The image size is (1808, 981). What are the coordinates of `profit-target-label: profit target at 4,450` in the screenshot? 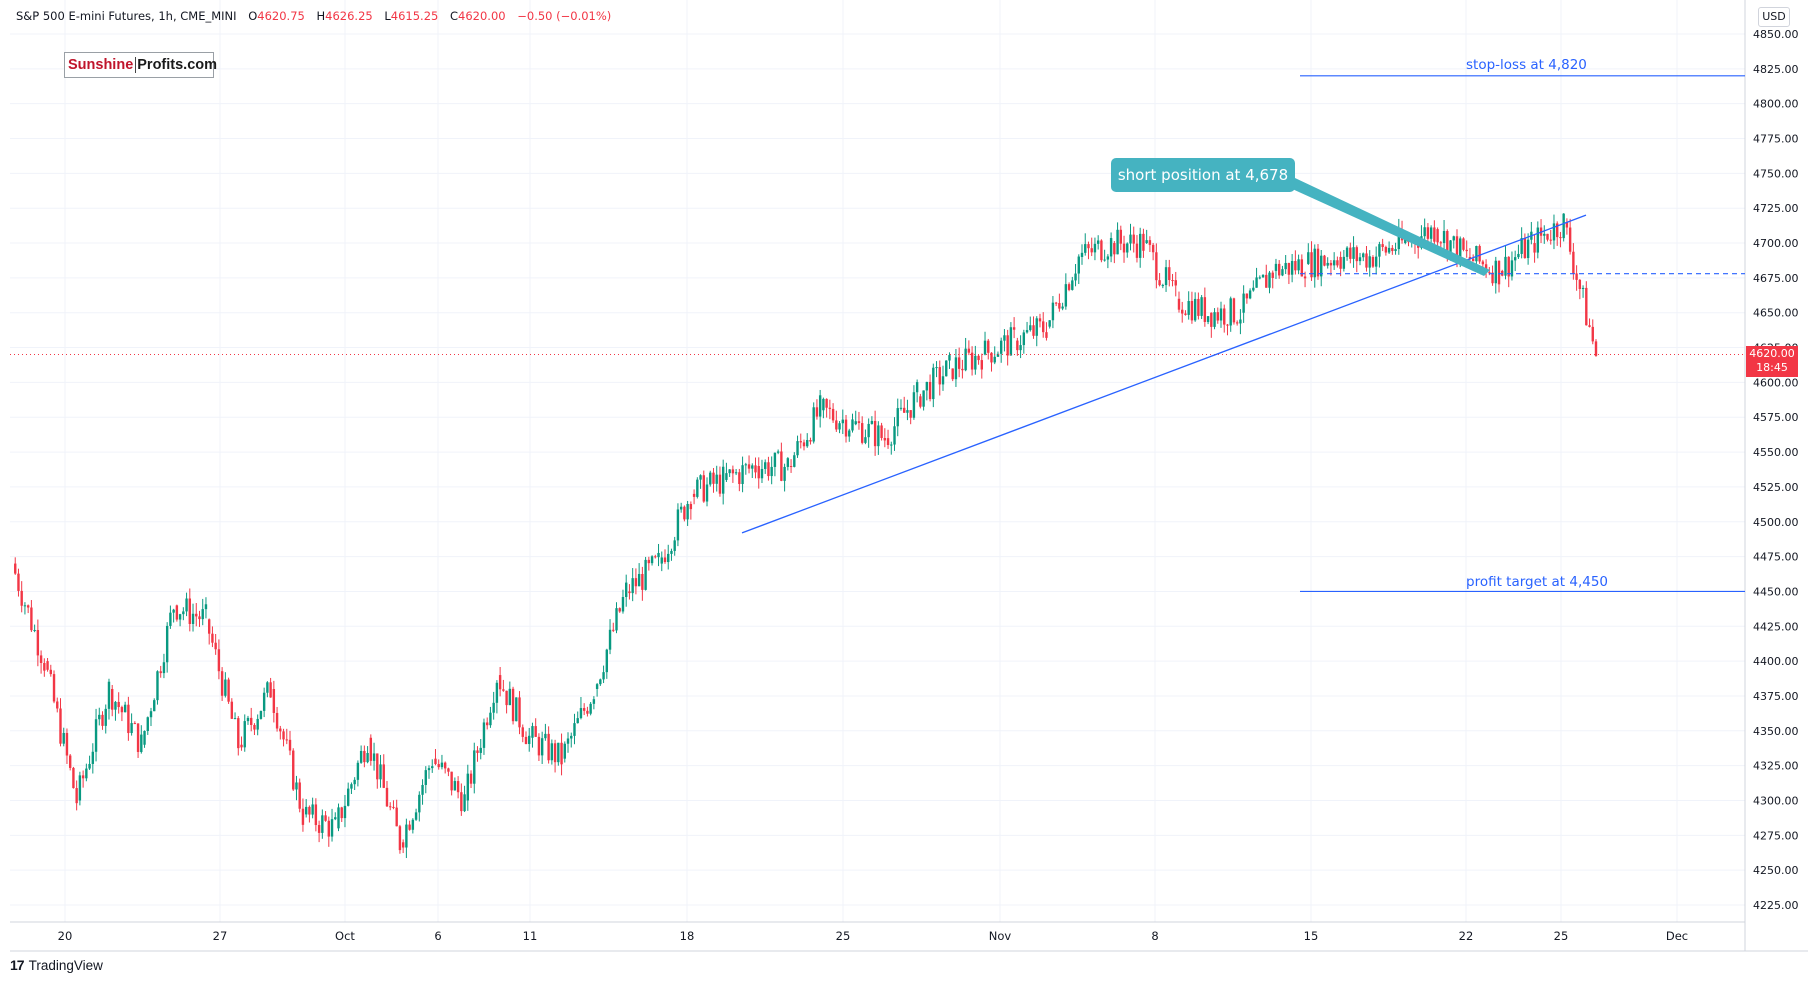 It's located at (1537, 582).